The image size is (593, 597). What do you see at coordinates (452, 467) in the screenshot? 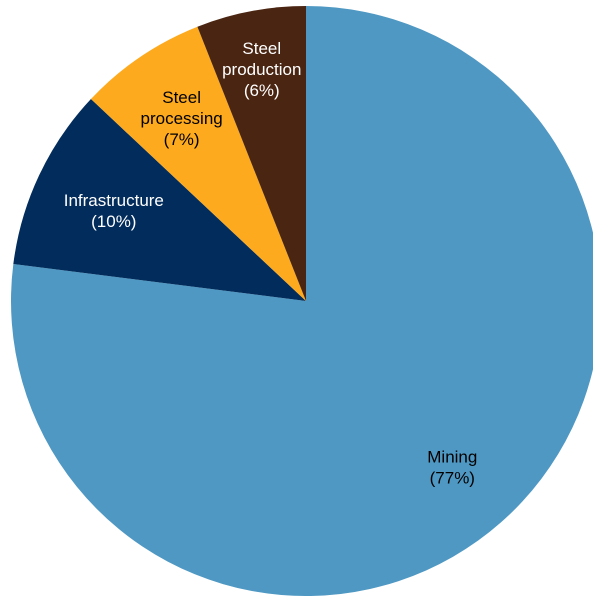
I see `pie-label-mining: Mining (77%)` at bounding box center [452, 467].